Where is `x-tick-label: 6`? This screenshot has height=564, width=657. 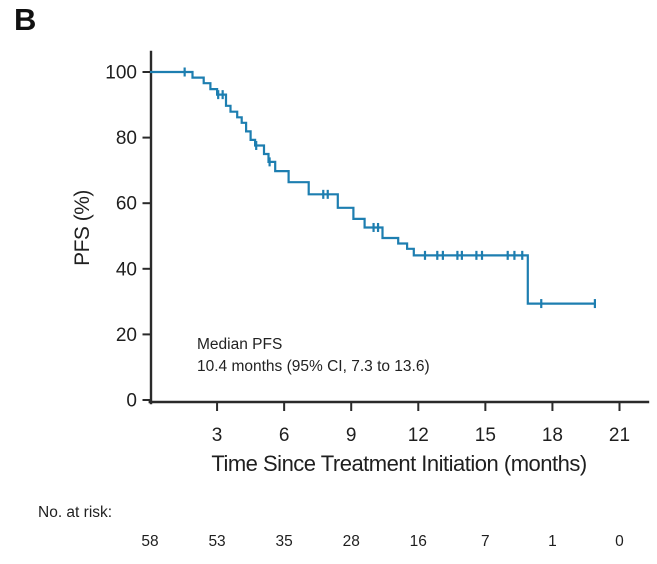
x-tick-label: 6 is located at coordinates (284, 435).